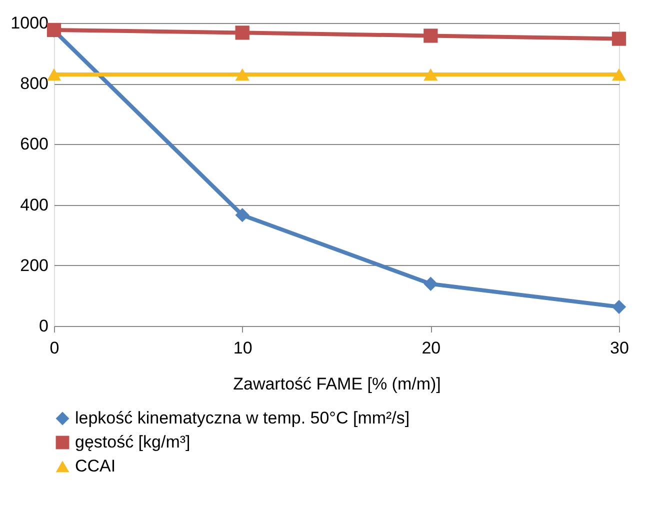  What do you see at coordinates (34, 144) in the screenshot?
I see `y-tick-label: 600` at bounding box center [34, 144].